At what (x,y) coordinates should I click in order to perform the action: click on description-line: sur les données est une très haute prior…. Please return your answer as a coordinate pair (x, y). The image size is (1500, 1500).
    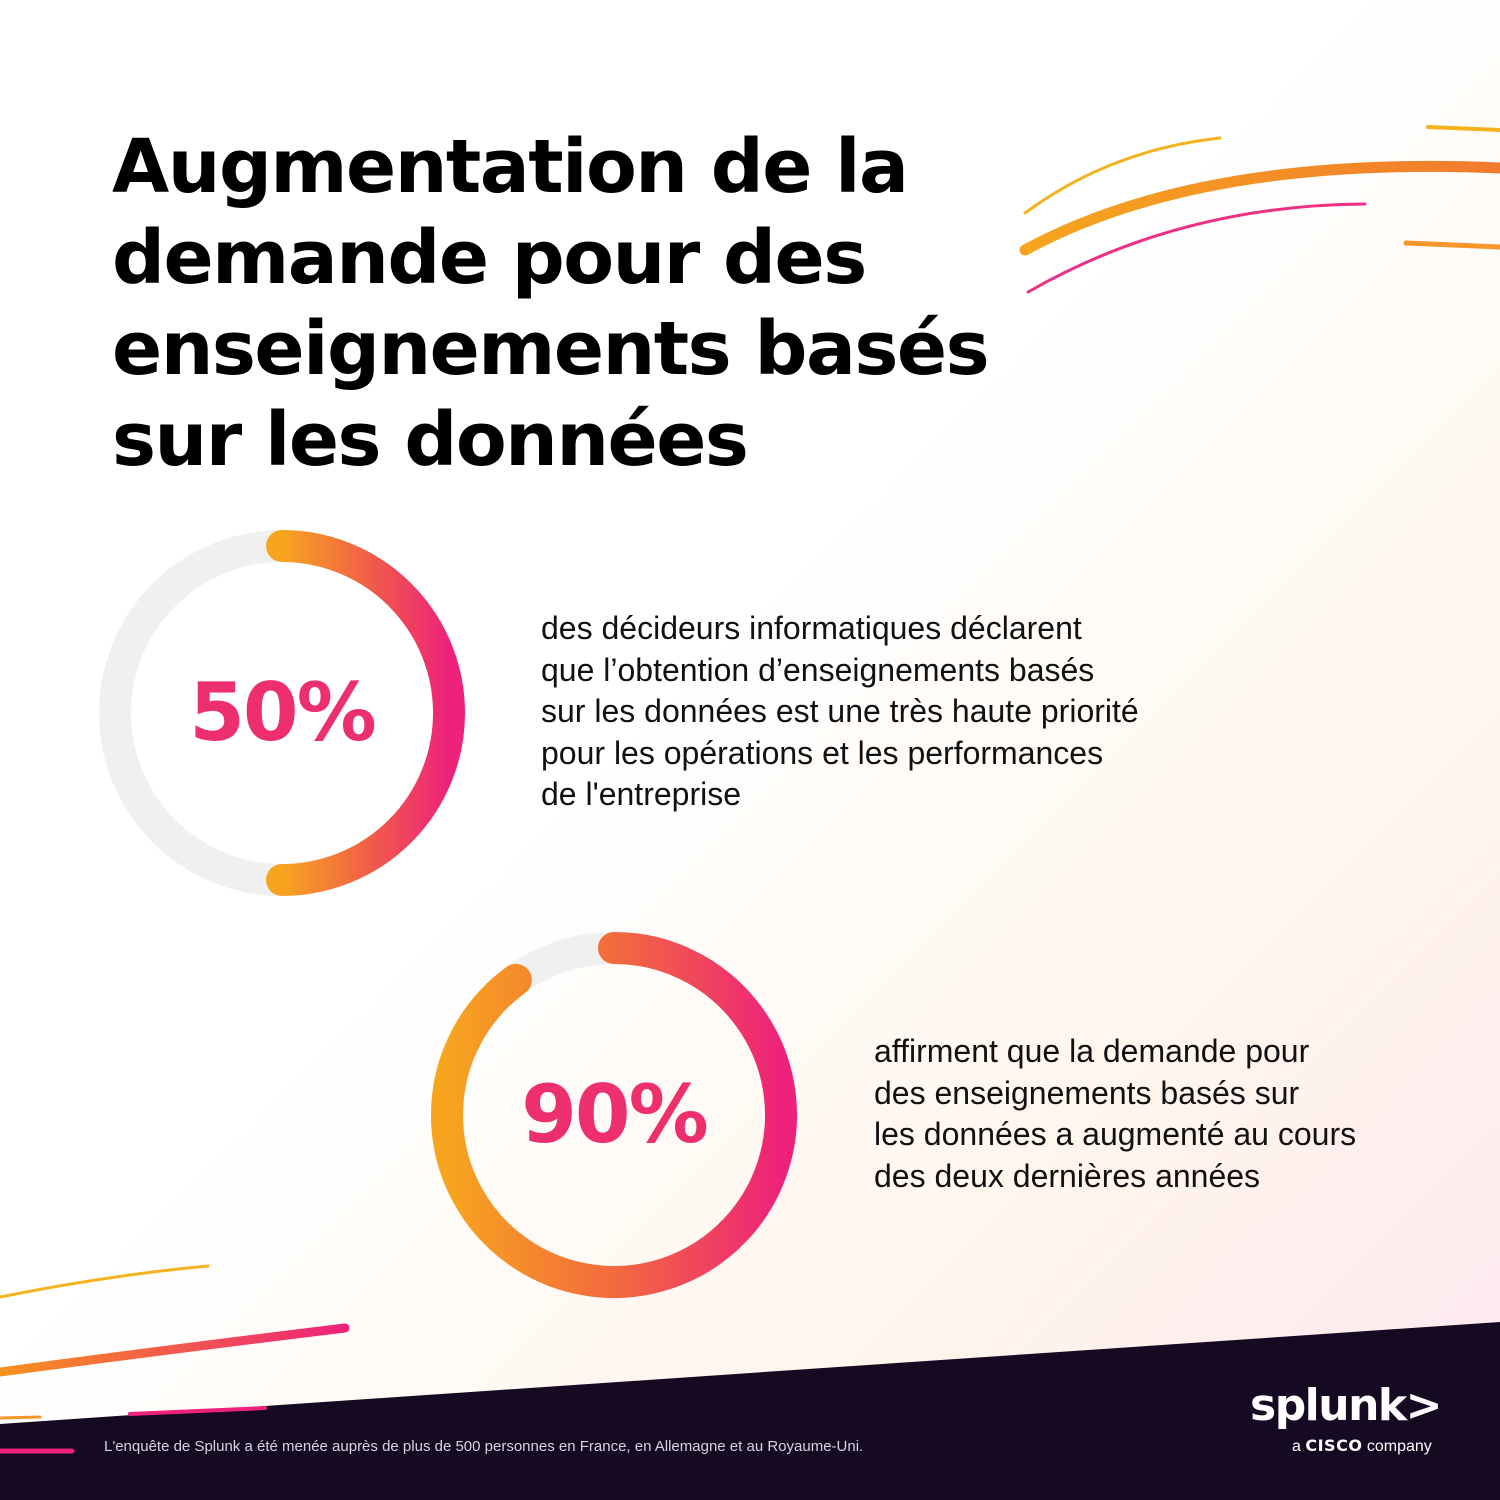
    Looking at the image, I should click on (840, 711).